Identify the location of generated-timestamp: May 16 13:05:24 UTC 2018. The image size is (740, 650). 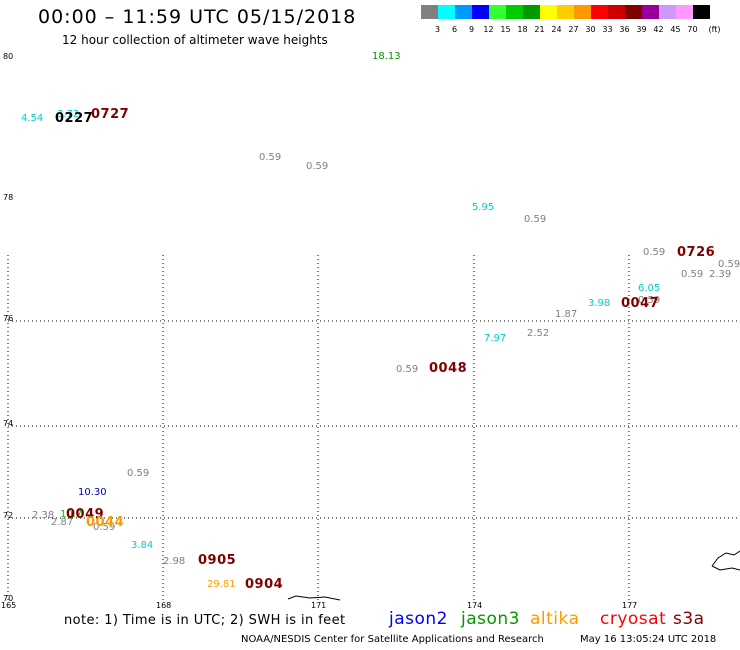
(648, 639).